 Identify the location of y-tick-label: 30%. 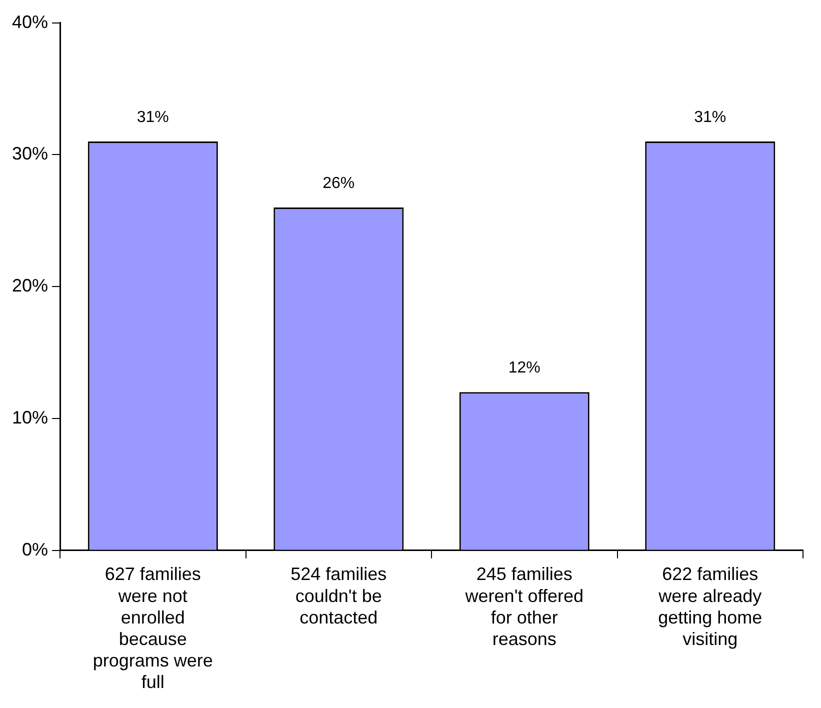
(30, 154).